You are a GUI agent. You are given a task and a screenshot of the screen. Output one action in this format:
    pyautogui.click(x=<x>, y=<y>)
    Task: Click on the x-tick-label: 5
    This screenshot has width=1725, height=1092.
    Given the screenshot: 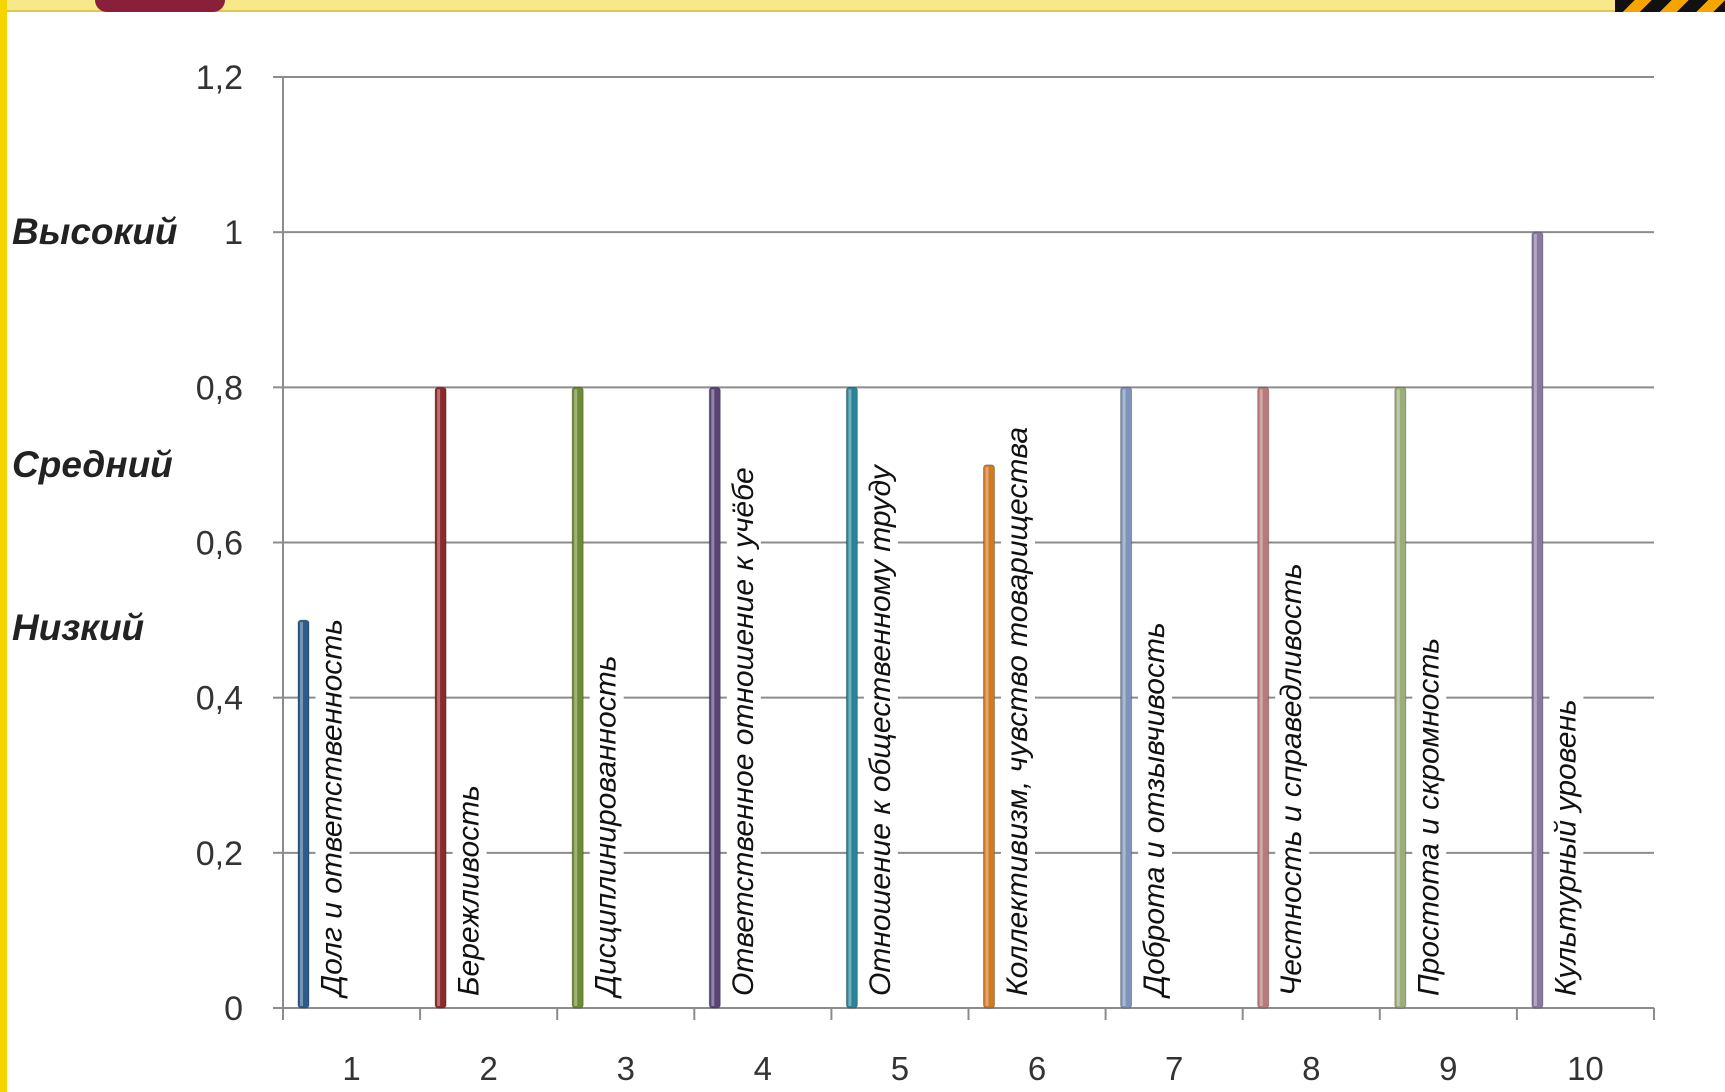 What is the action you would take?
    pyautogui.click(x=900, y=1068)
    